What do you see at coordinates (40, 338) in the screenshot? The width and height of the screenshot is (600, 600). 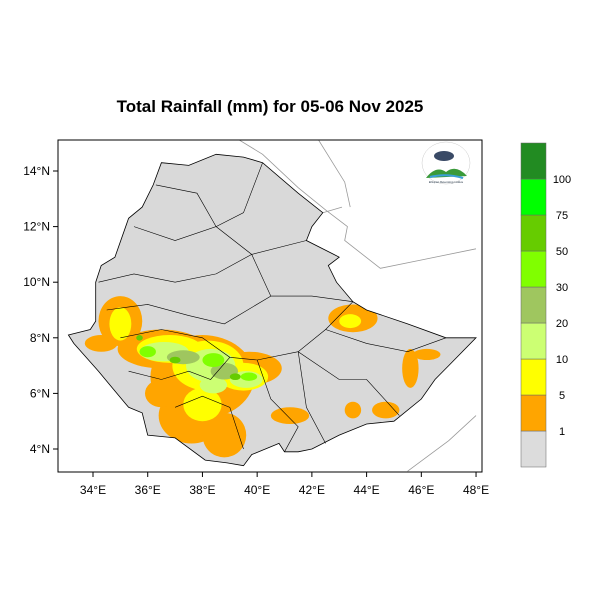 I see `lat-tick-label: 8°N` at bounding box center [40, 338].